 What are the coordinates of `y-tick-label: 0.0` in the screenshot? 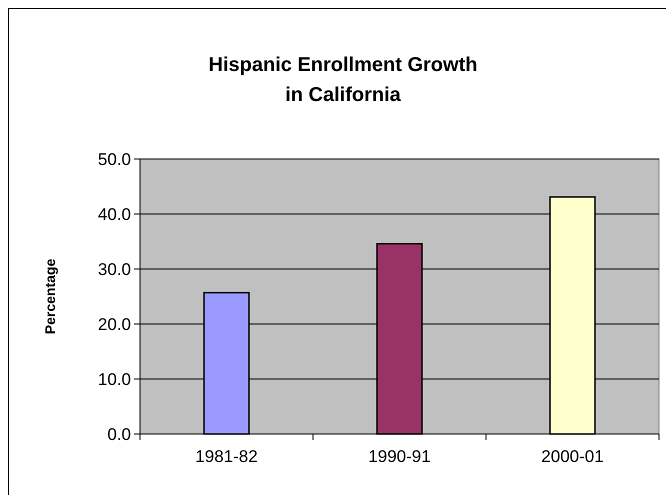 It's located at (119, 434).